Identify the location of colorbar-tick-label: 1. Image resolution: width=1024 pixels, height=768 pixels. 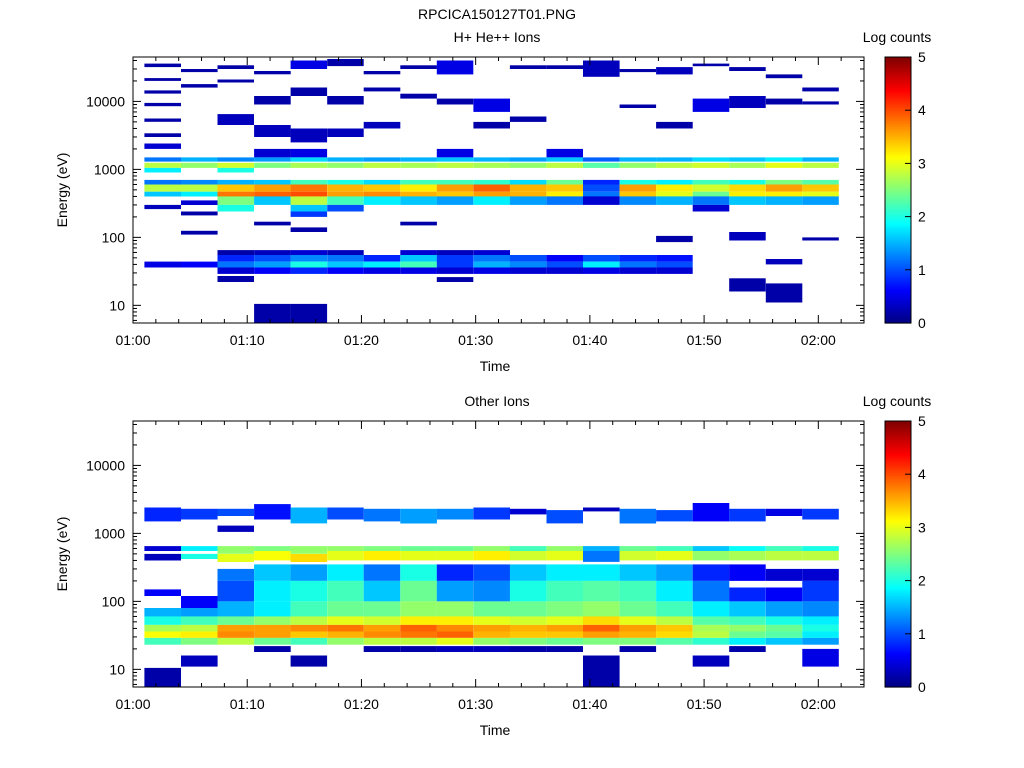
(922, 270).